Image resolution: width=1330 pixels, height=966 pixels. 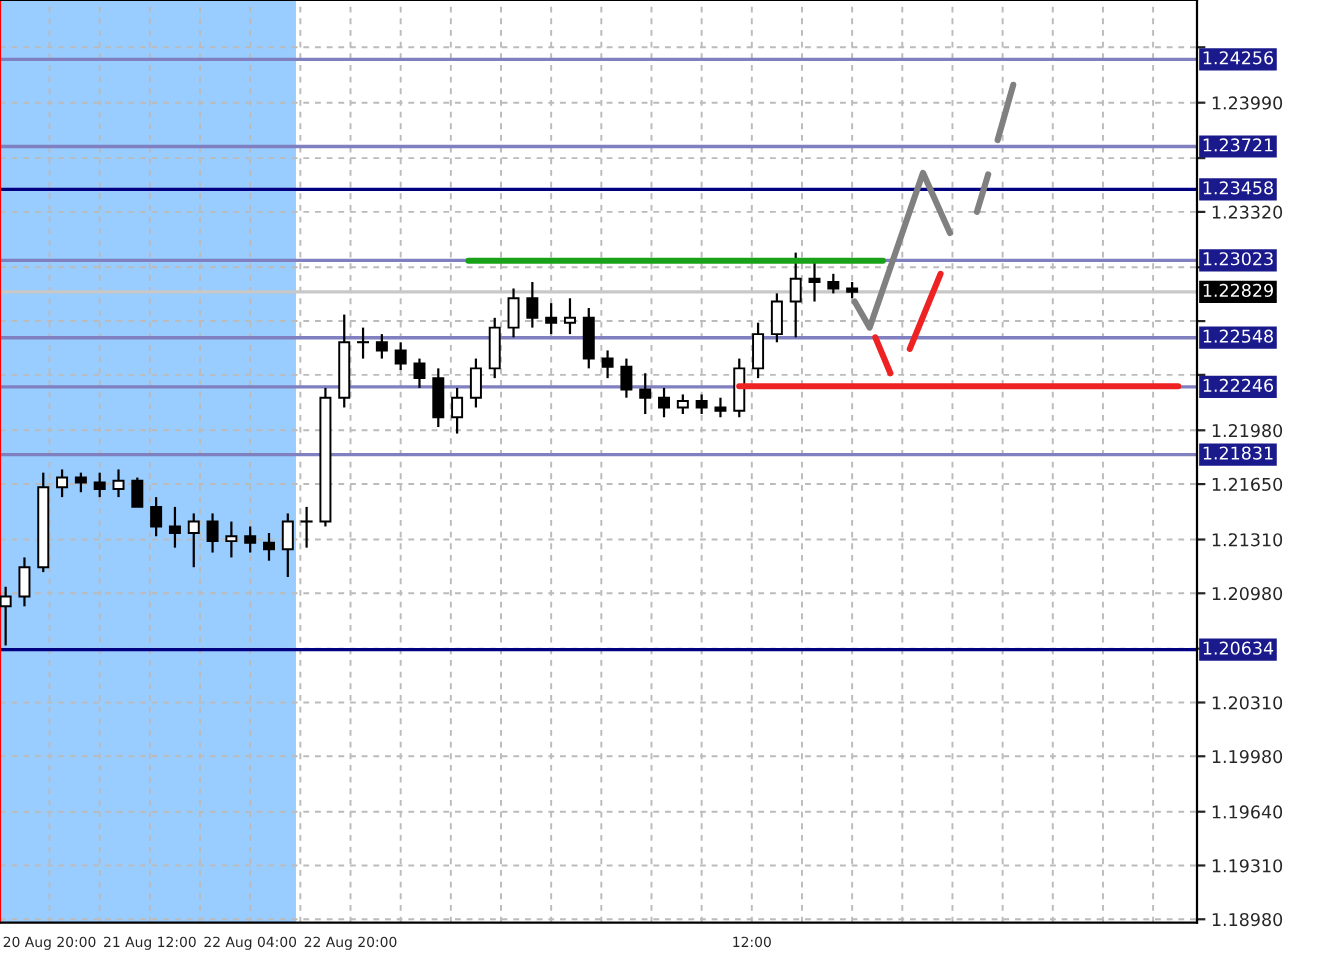 I want to click on ref-line-label: 1.23458, so click(x=1238, y=188).